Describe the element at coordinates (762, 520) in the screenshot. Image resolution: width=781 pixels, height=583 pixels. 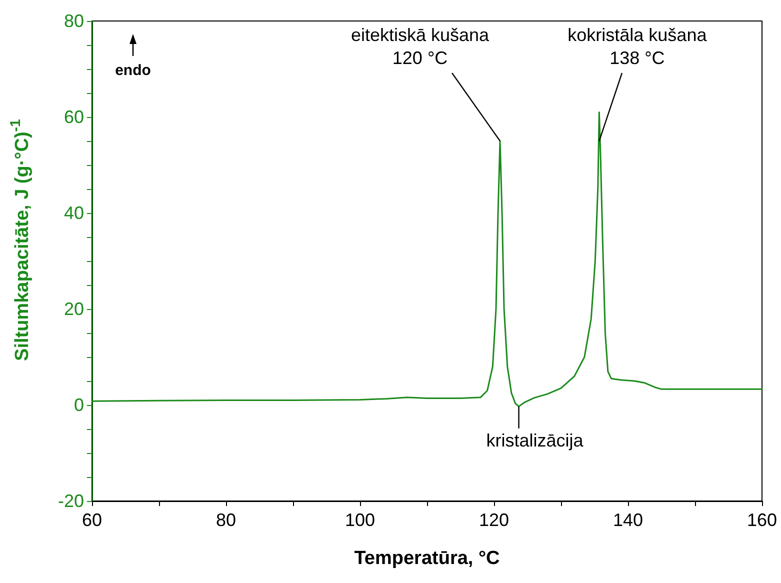
I see `x-tick-label: 160` at that location.